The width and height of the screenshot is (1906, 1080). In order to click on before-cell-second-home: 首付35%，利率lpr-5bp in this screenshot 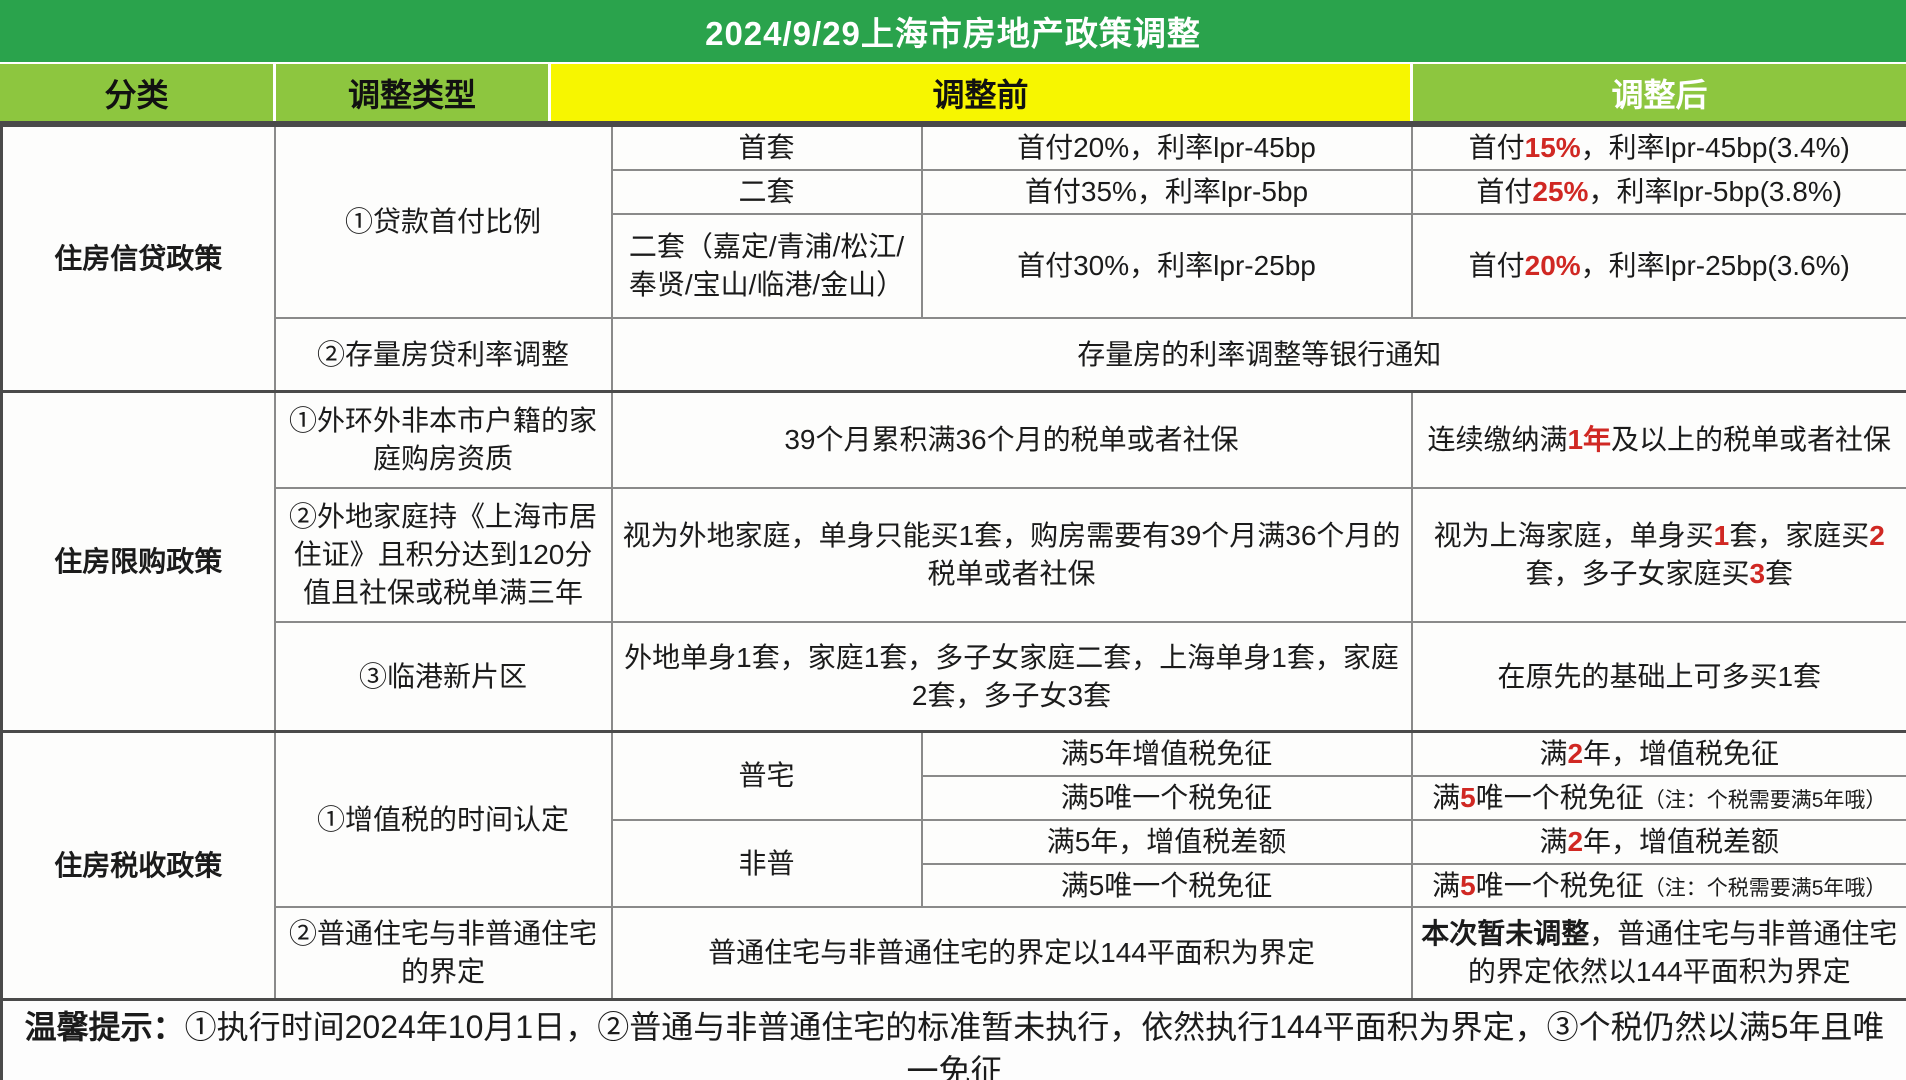, I will do `click(1166, 191)`.